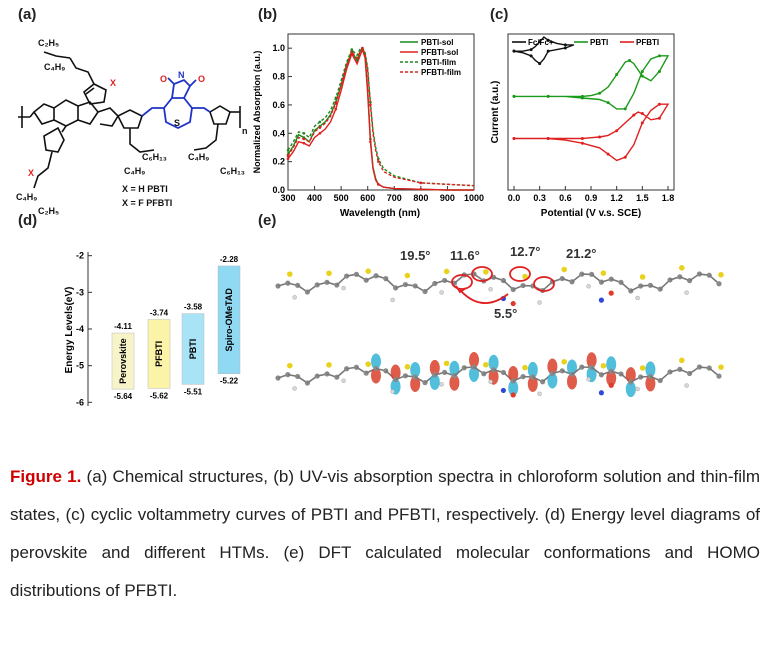 This screenshot has width=768, height=655. I want to click on c4h9-bottom: C₄H₉, so click(26, 197).